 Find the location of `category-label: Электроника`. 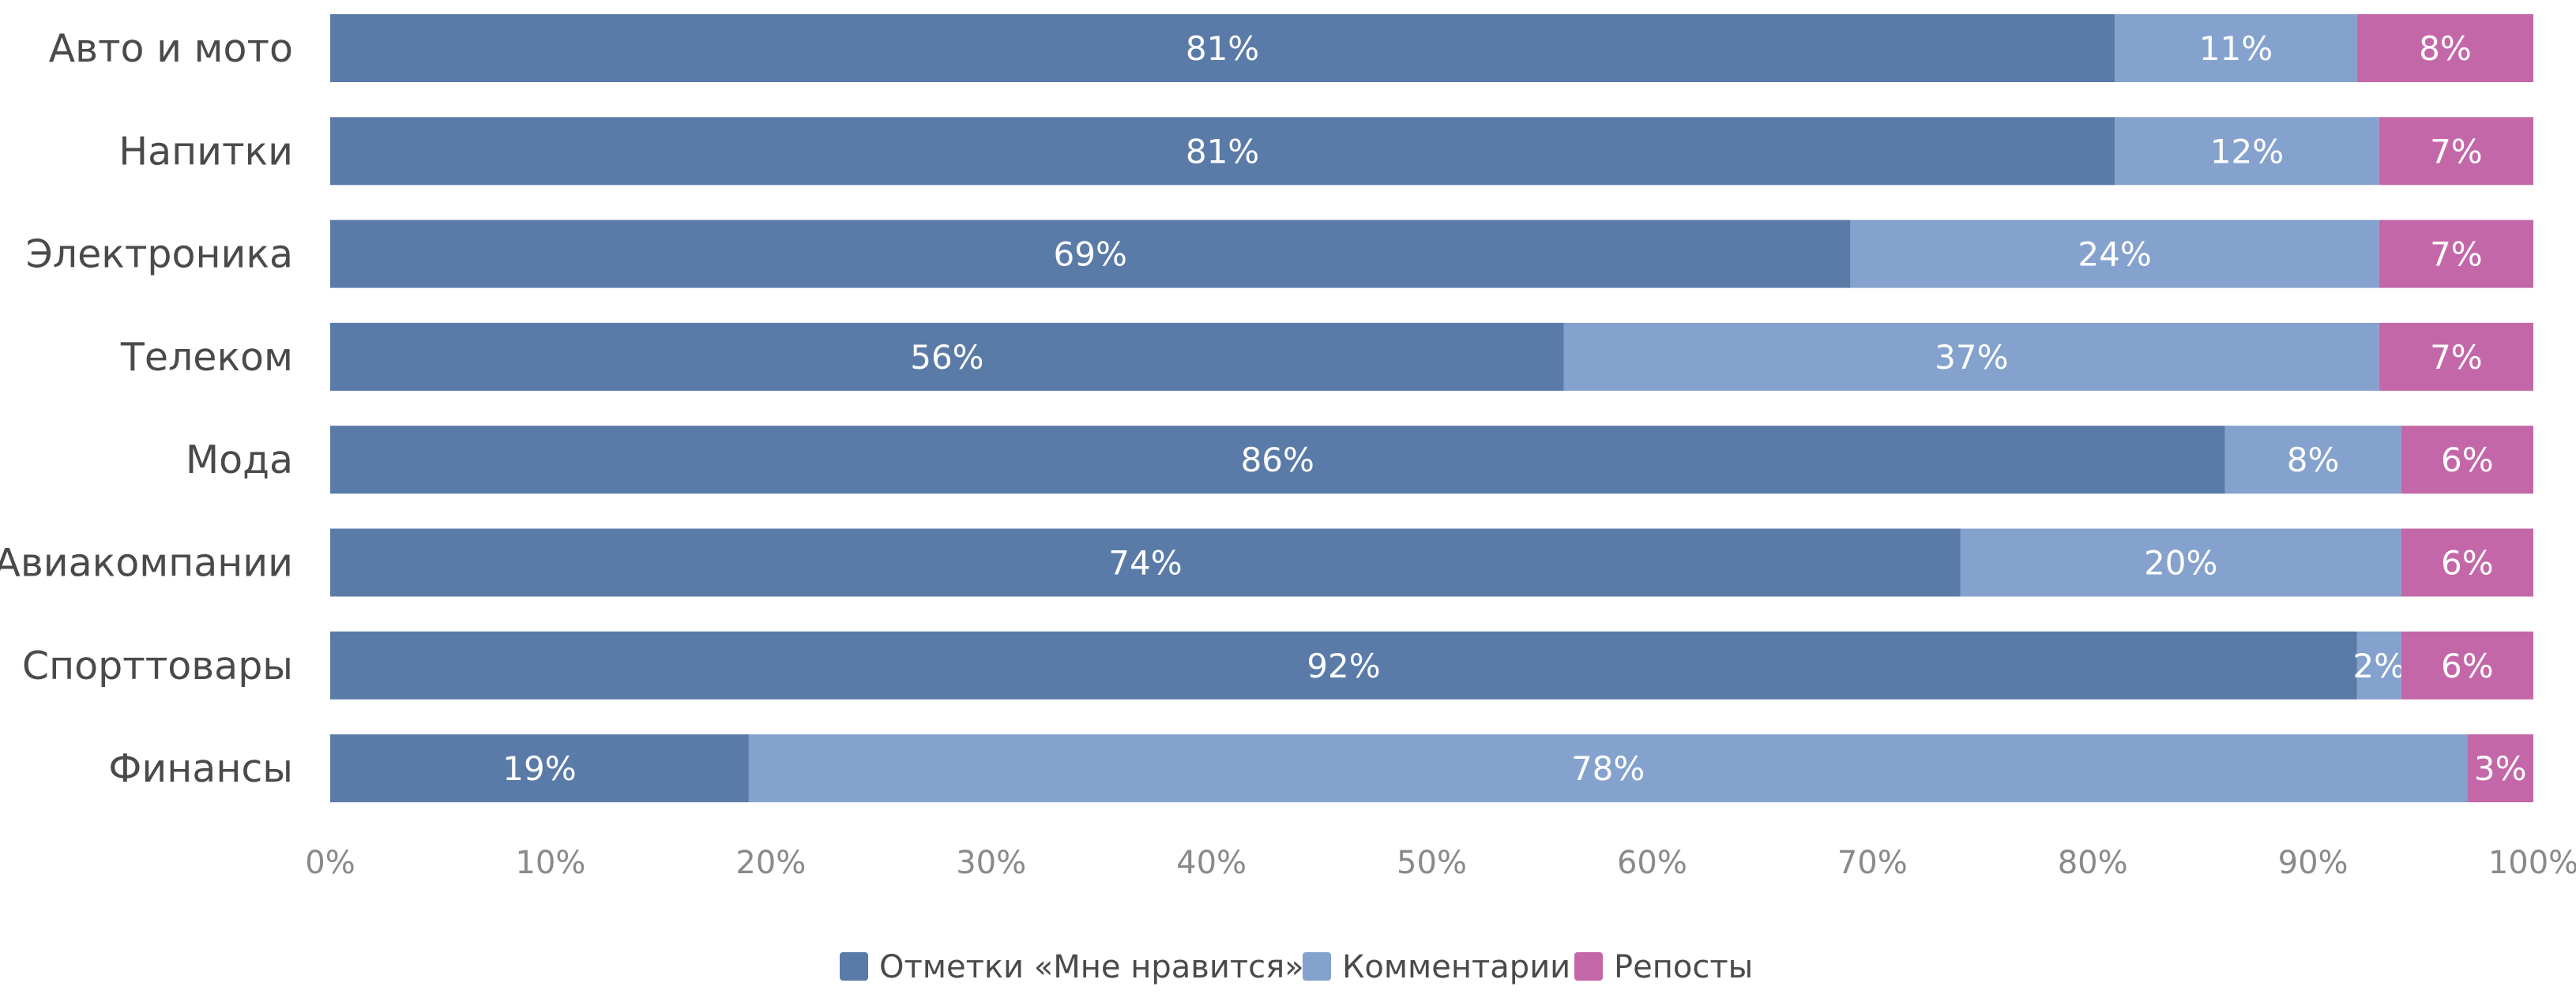

category-label: Электроника is located at coordinates (160, 254).